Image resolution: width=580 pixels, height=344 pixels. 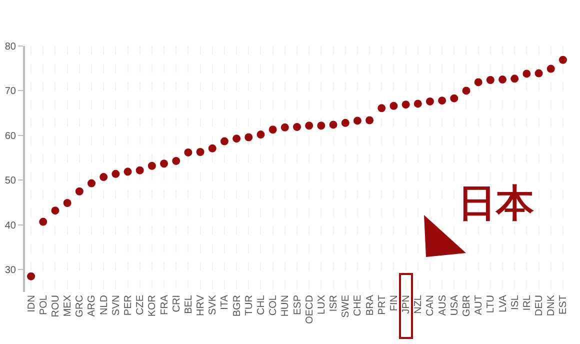 What do you see at coordinates (479, 305) in the screenshot?
I see `x-tick-label: AUT` at bounding box center [479, 305].